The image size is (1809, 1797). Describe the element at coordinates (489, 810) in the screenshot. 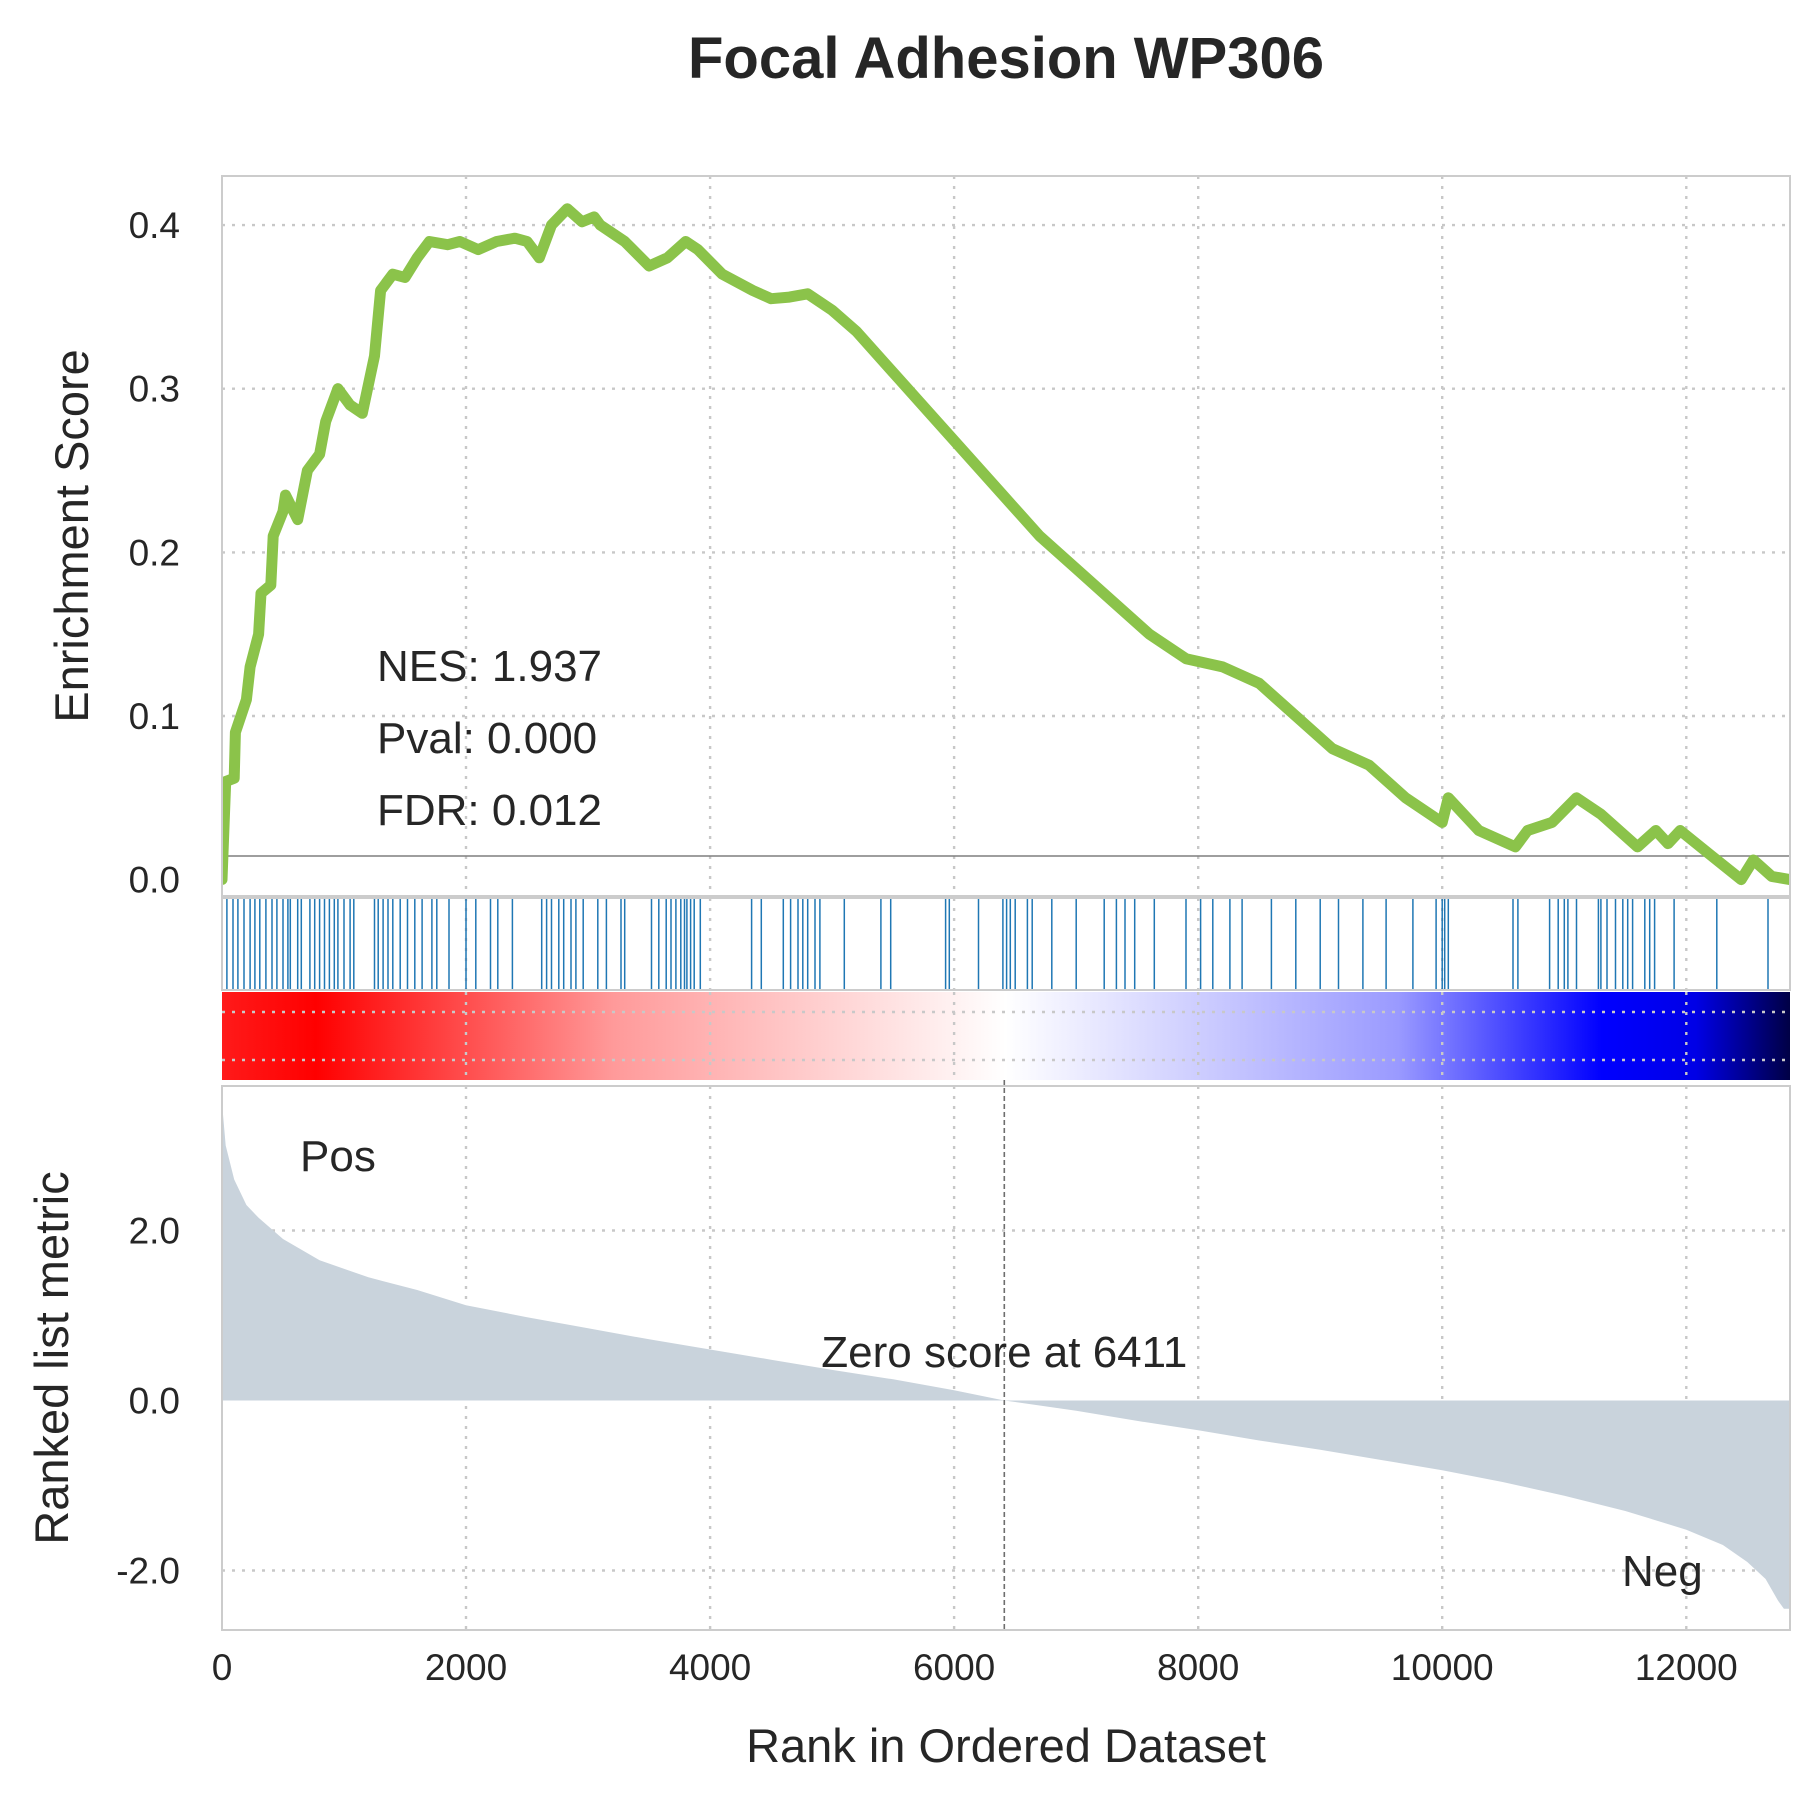

I see `fdr-stat: FDR: 0.012` at that location.